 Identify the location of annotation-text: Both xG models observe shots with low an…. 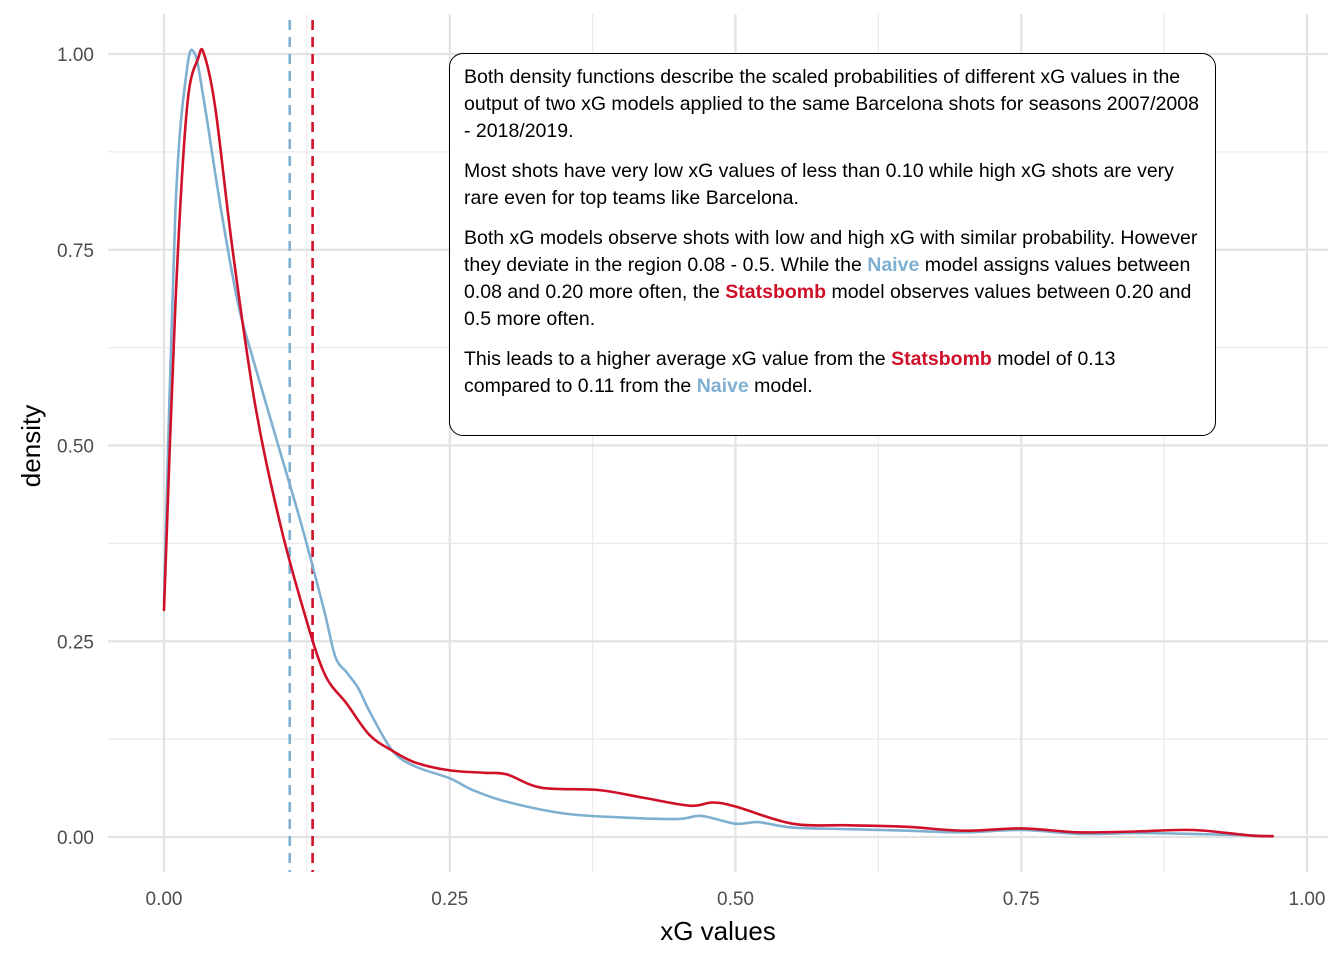
(831, 251).